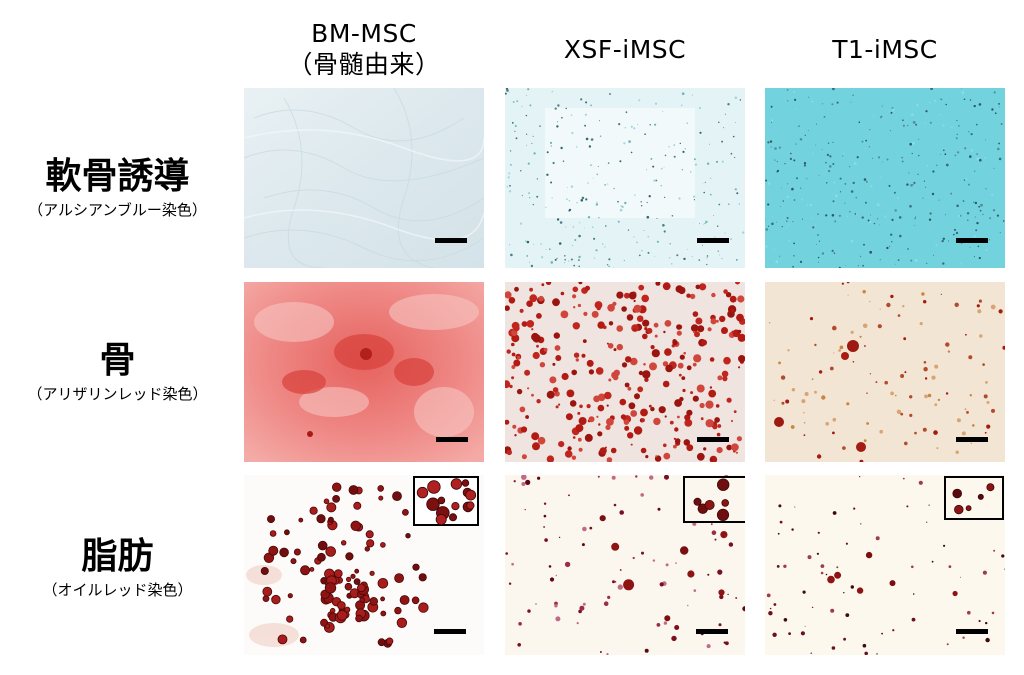 This screenshot has height=675, width=1024. Describe the element at coordinates (885, 565) in the screenshot. I see `micrograph-t1-imsc-fat` at that location.